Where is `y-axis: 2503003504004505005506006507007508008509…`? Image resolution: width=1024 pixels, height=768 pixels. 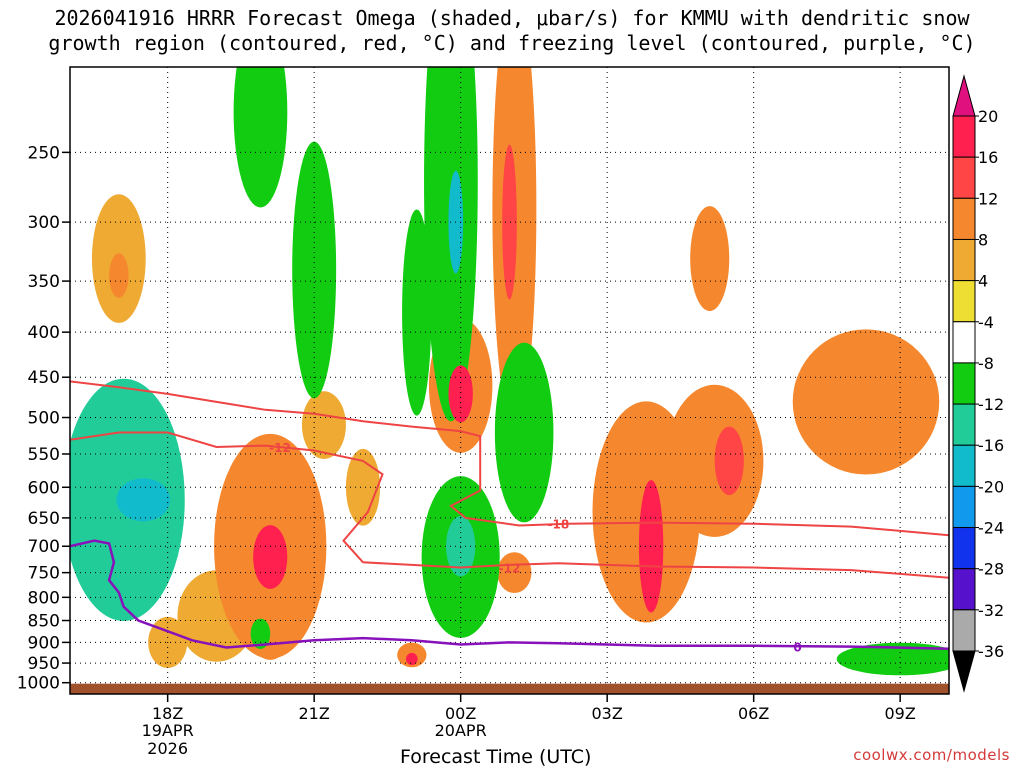 y-axis: 2503003504004505005506006507007508008509… is located at coordinates (43, 418).